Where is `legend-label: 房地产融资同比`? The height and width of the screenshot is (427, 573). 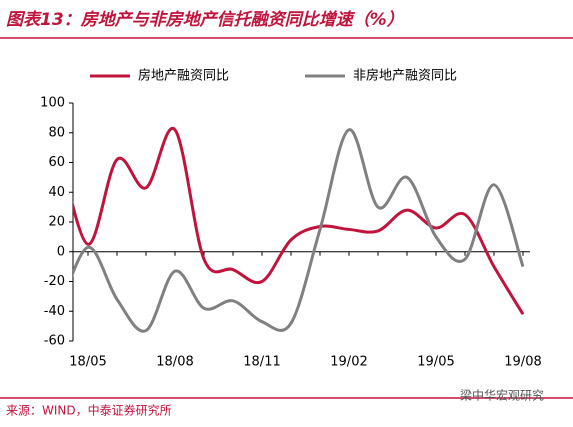 legend-label: 房地产融资同比 is located at coordinates (183, 76).